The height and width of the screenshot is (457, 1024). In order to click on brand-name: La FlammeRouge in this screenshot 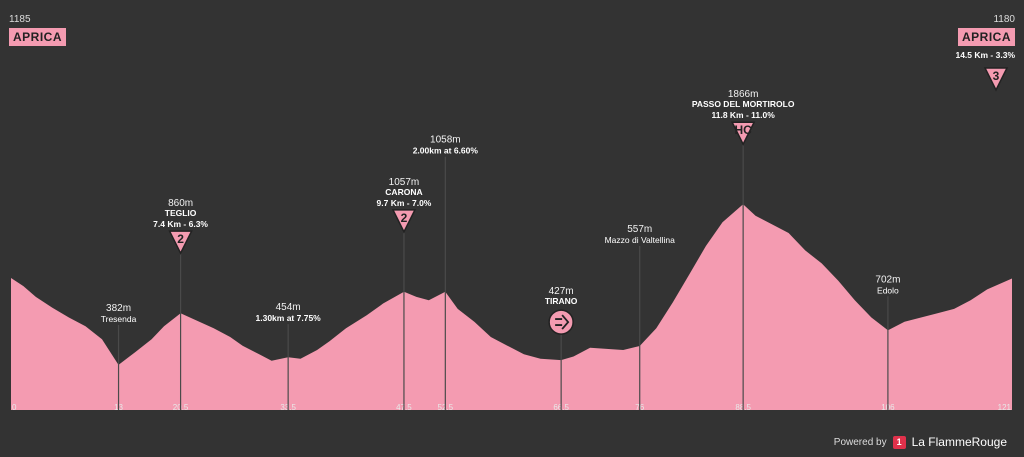, I will do `click(959, 442)`.